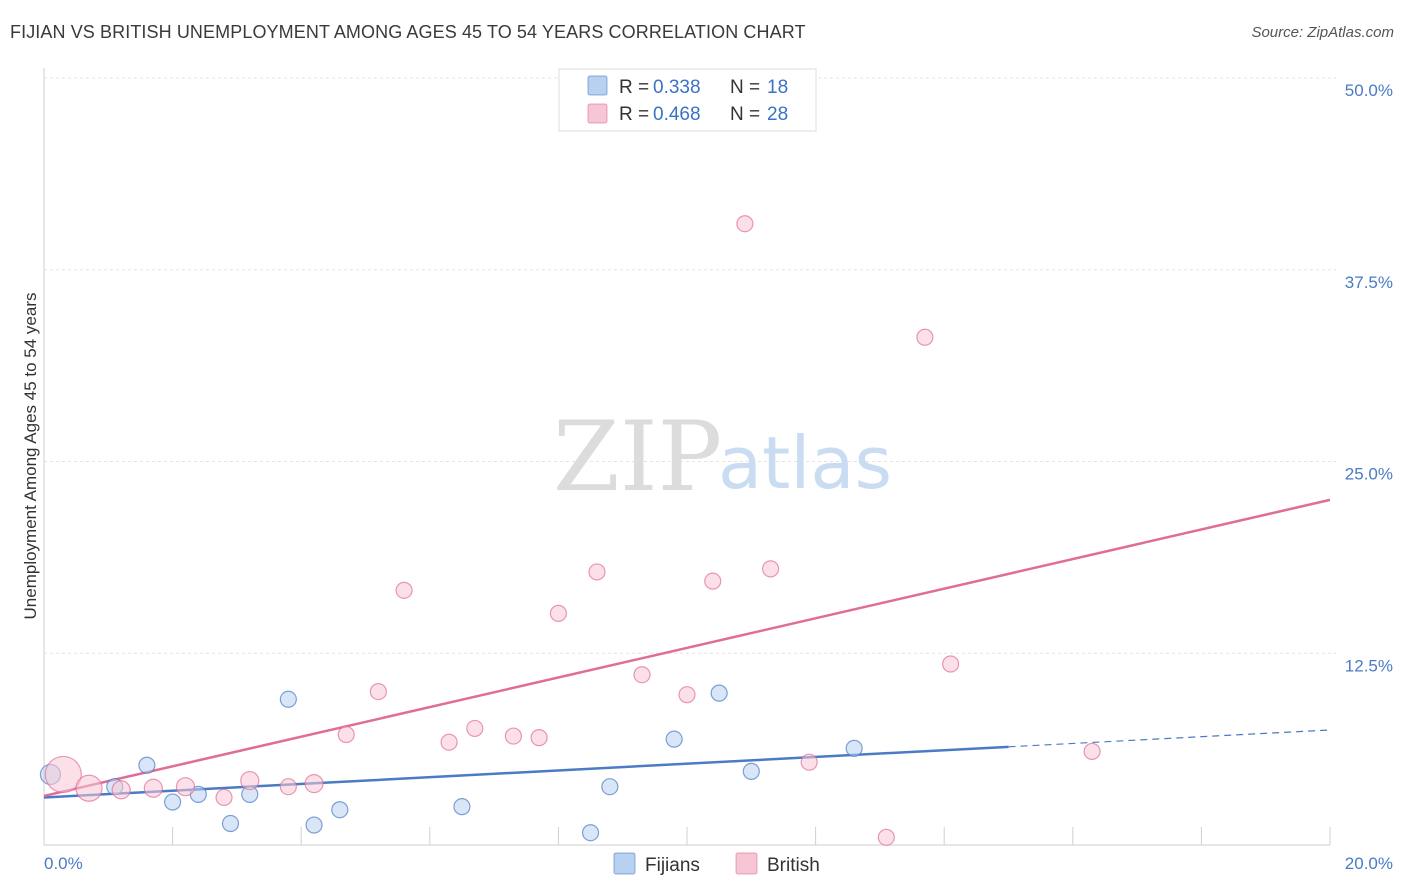  I want to click on source-label: Source: ZipAtlas.com, so click(1322, 32).